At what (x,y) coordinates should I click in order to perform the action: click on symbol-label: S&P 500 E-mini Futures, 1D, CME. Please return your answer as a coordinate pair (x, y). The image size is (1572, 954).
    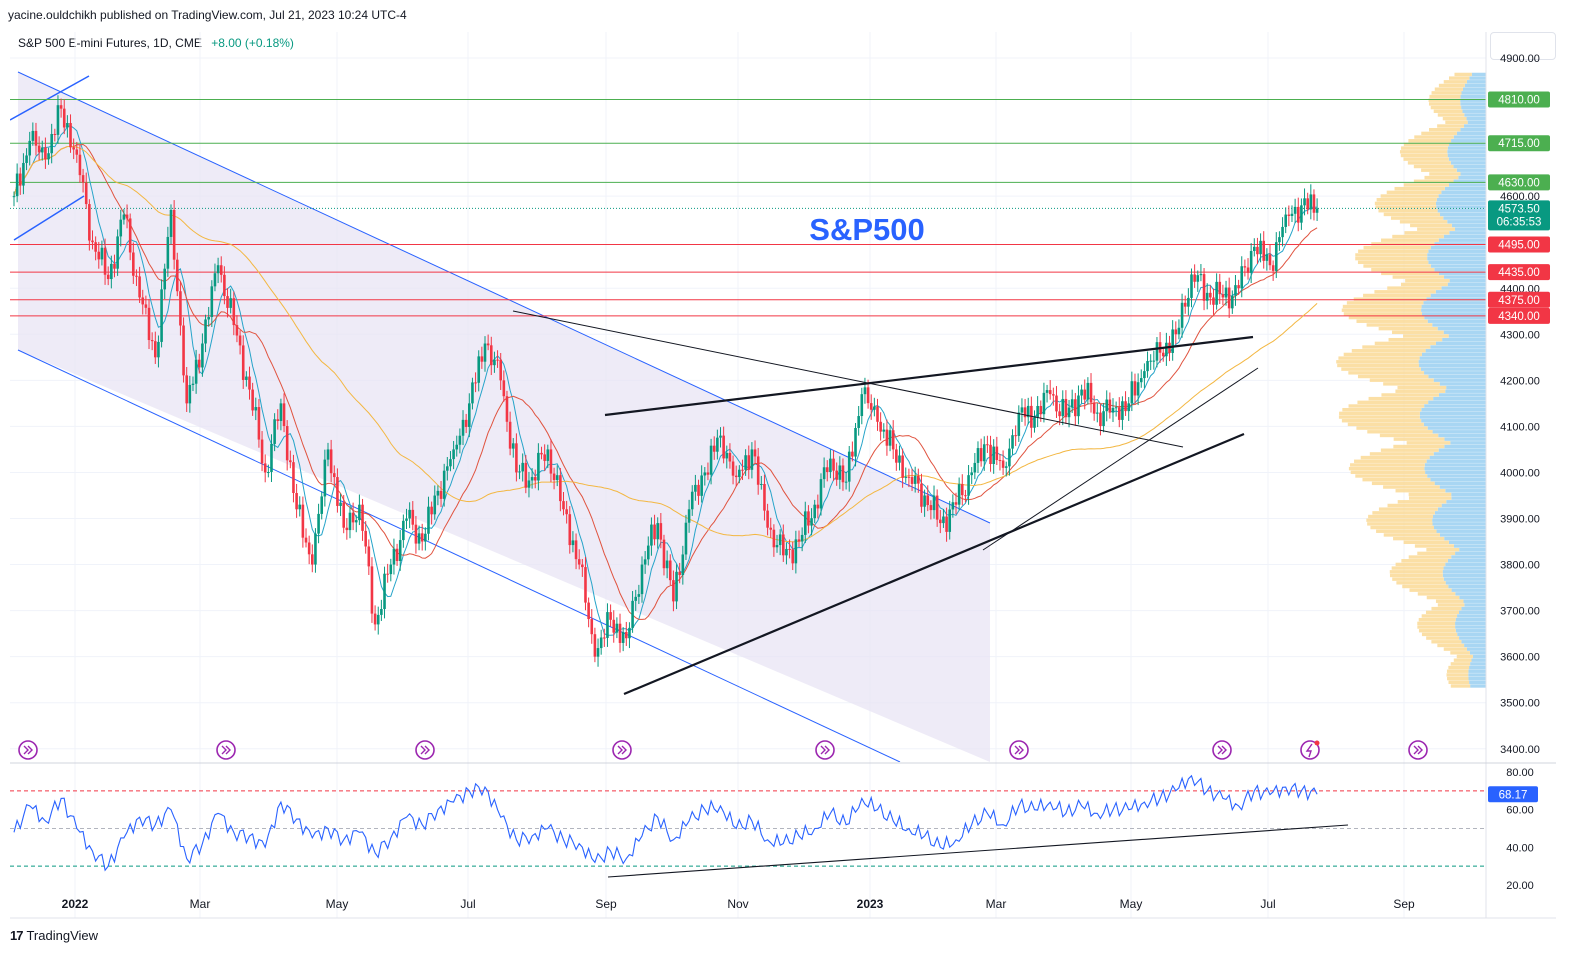
    Looking at the image, I should click on (110, 43).